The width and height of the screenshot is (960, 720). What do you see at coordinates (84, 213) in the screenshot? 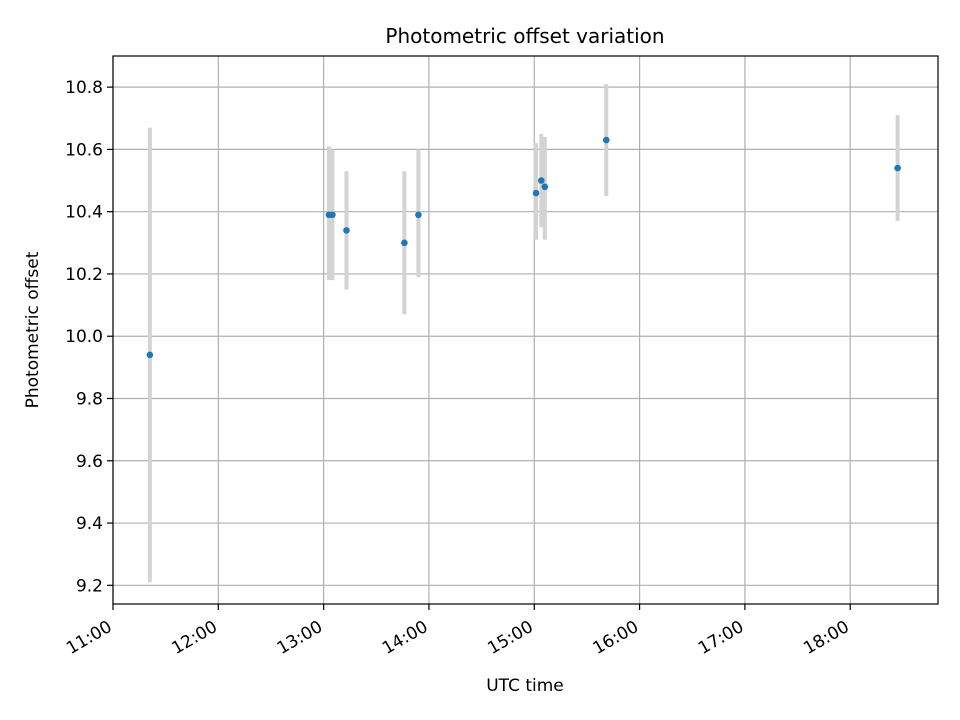
I see `y-tick-label: 10.4` at bounding box center [84, 213].